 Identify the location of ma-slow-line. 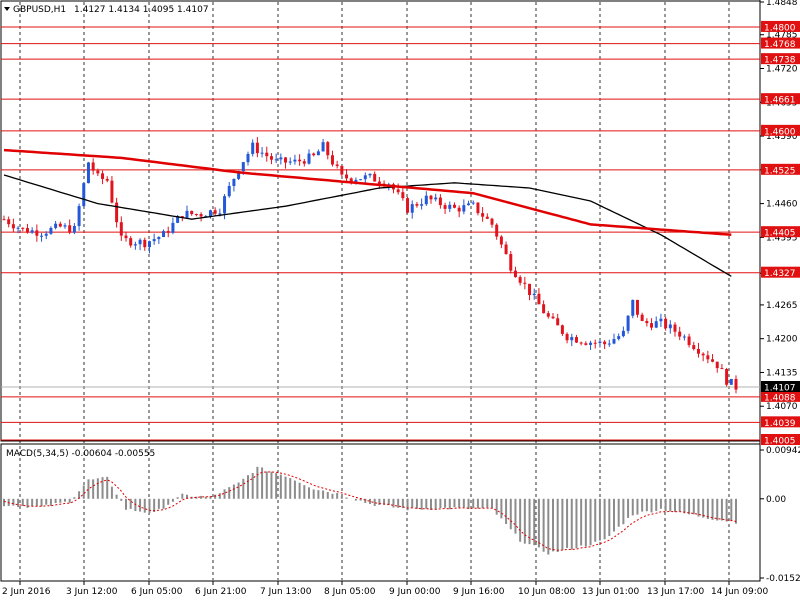
(367, 192).